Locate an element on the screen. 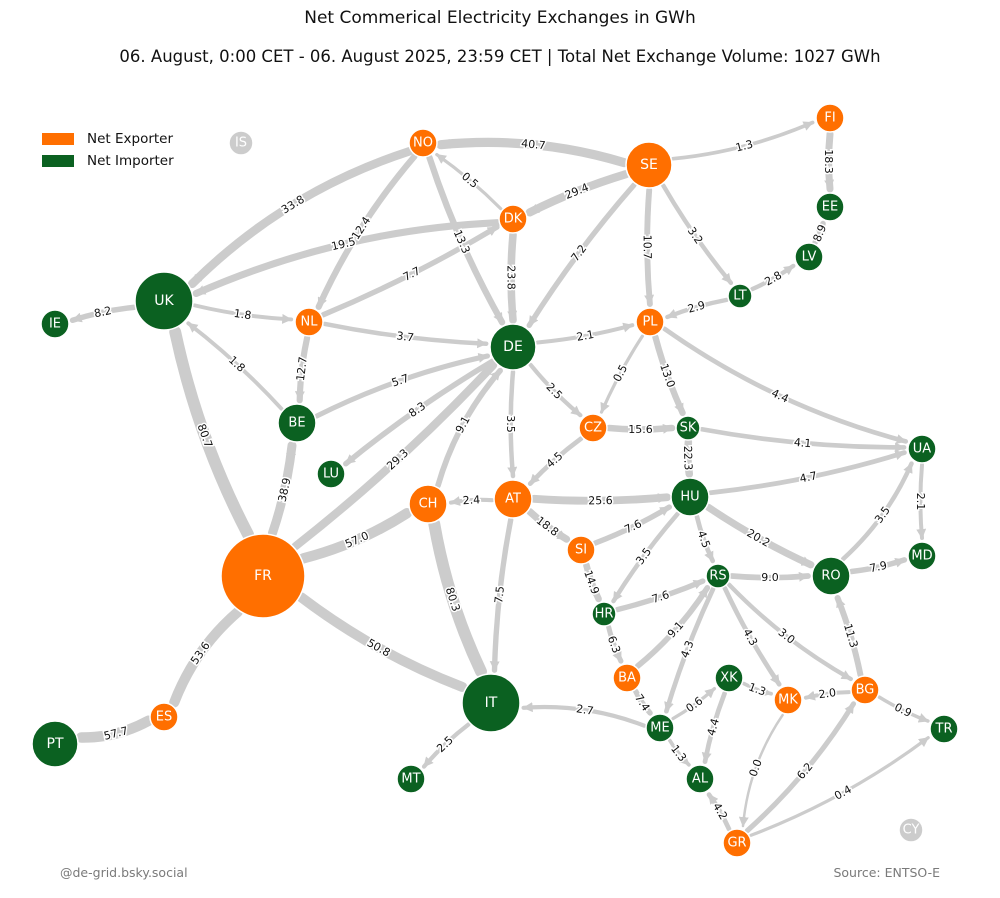 The width and height of the screenshot is (1000, 898). node-sk is located at coordinates (688, 428).